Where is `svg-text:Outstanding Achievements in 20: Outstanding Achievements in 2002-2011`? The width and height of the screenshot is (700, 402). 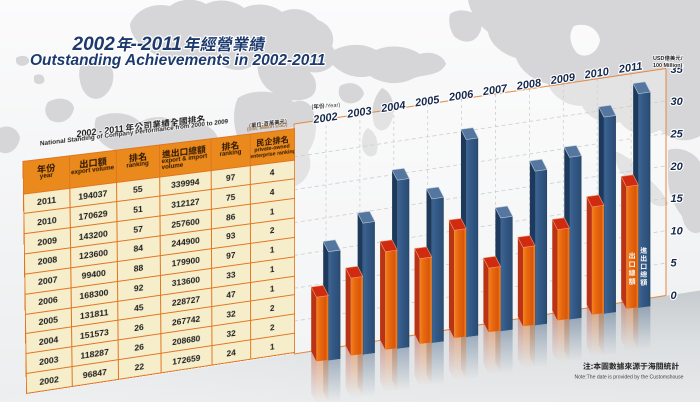
svg-text:Outstanding Achievements in 20: Outstanding Achievements in 2002-2011 is located at coordinates (177, 60).